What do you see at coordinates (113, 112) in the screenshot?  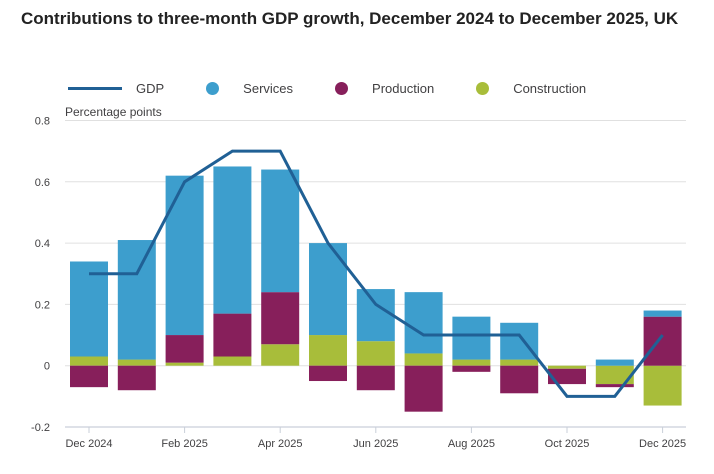 I see `y-axis-unit-label: Percentage points` at bounding box center [113, 112].